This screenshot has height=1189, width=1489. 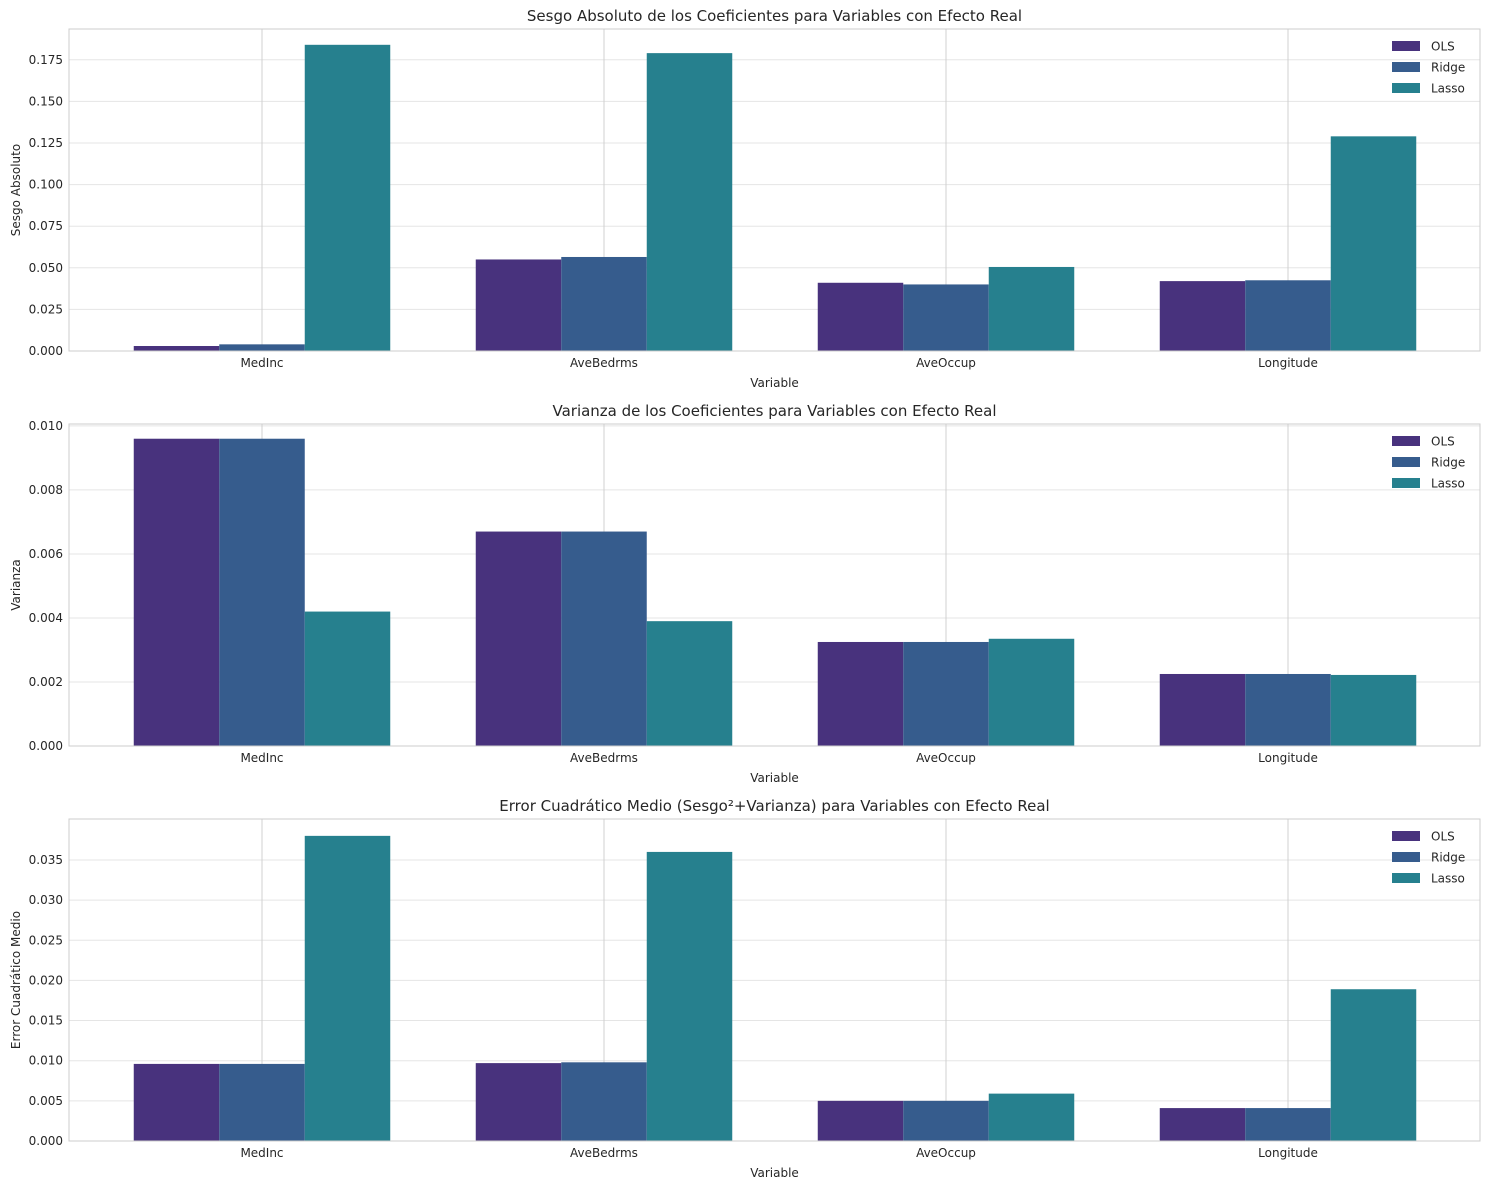 I want to click on y-axis-label: Varianza, so click(x=16, y=585).